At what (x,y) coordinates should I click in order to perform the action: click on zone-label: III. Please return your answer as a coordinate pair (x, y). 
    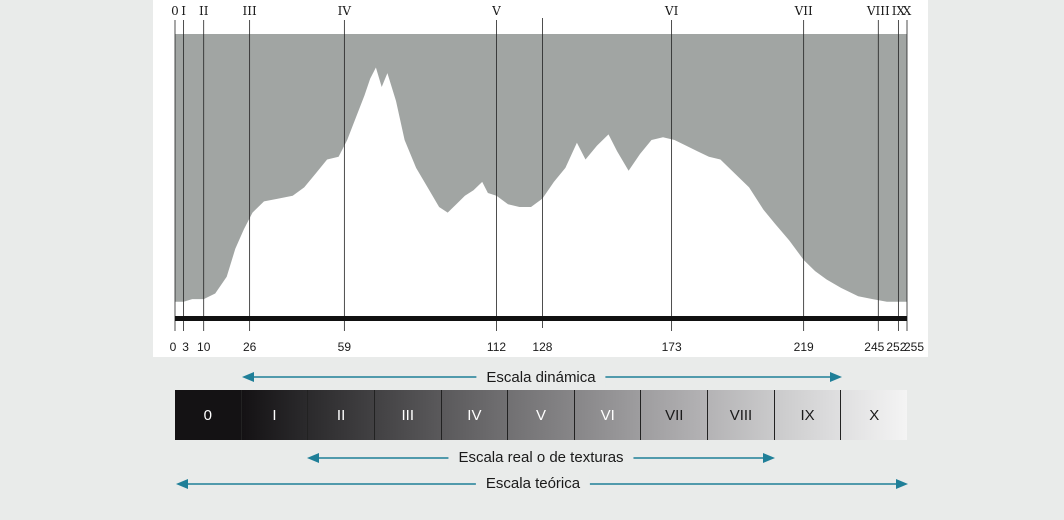
    Looking at the image, I should click on (249, 11).